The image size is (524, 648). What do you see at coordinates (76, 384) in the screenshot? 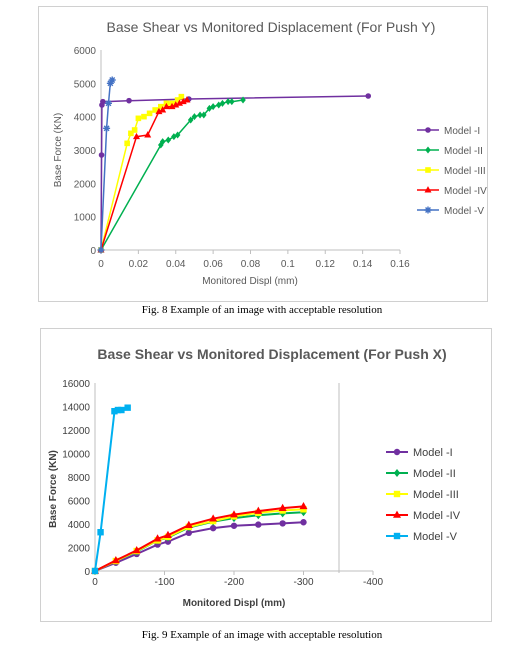
I see `y-tick-label: 16000` at bounding box center [76, 384].